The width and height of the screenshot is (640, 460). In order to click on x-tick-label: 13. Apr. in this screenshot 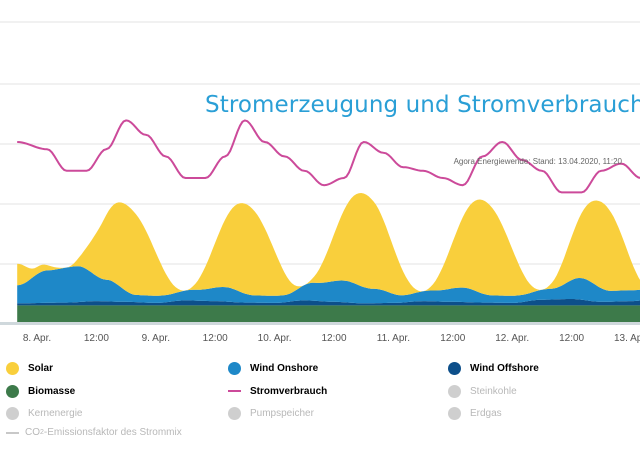, I will do `click(627, 338)`.